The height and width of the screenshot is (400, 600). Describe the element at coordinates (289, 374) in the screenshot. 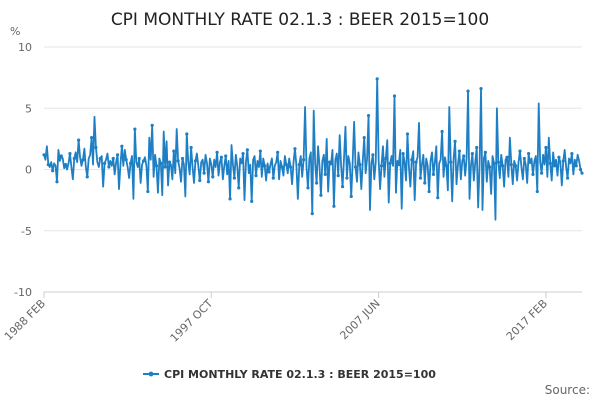

I see `legend: CPI MONTHLY RATE 02.1.3 : BEER 2015=100` at that location.